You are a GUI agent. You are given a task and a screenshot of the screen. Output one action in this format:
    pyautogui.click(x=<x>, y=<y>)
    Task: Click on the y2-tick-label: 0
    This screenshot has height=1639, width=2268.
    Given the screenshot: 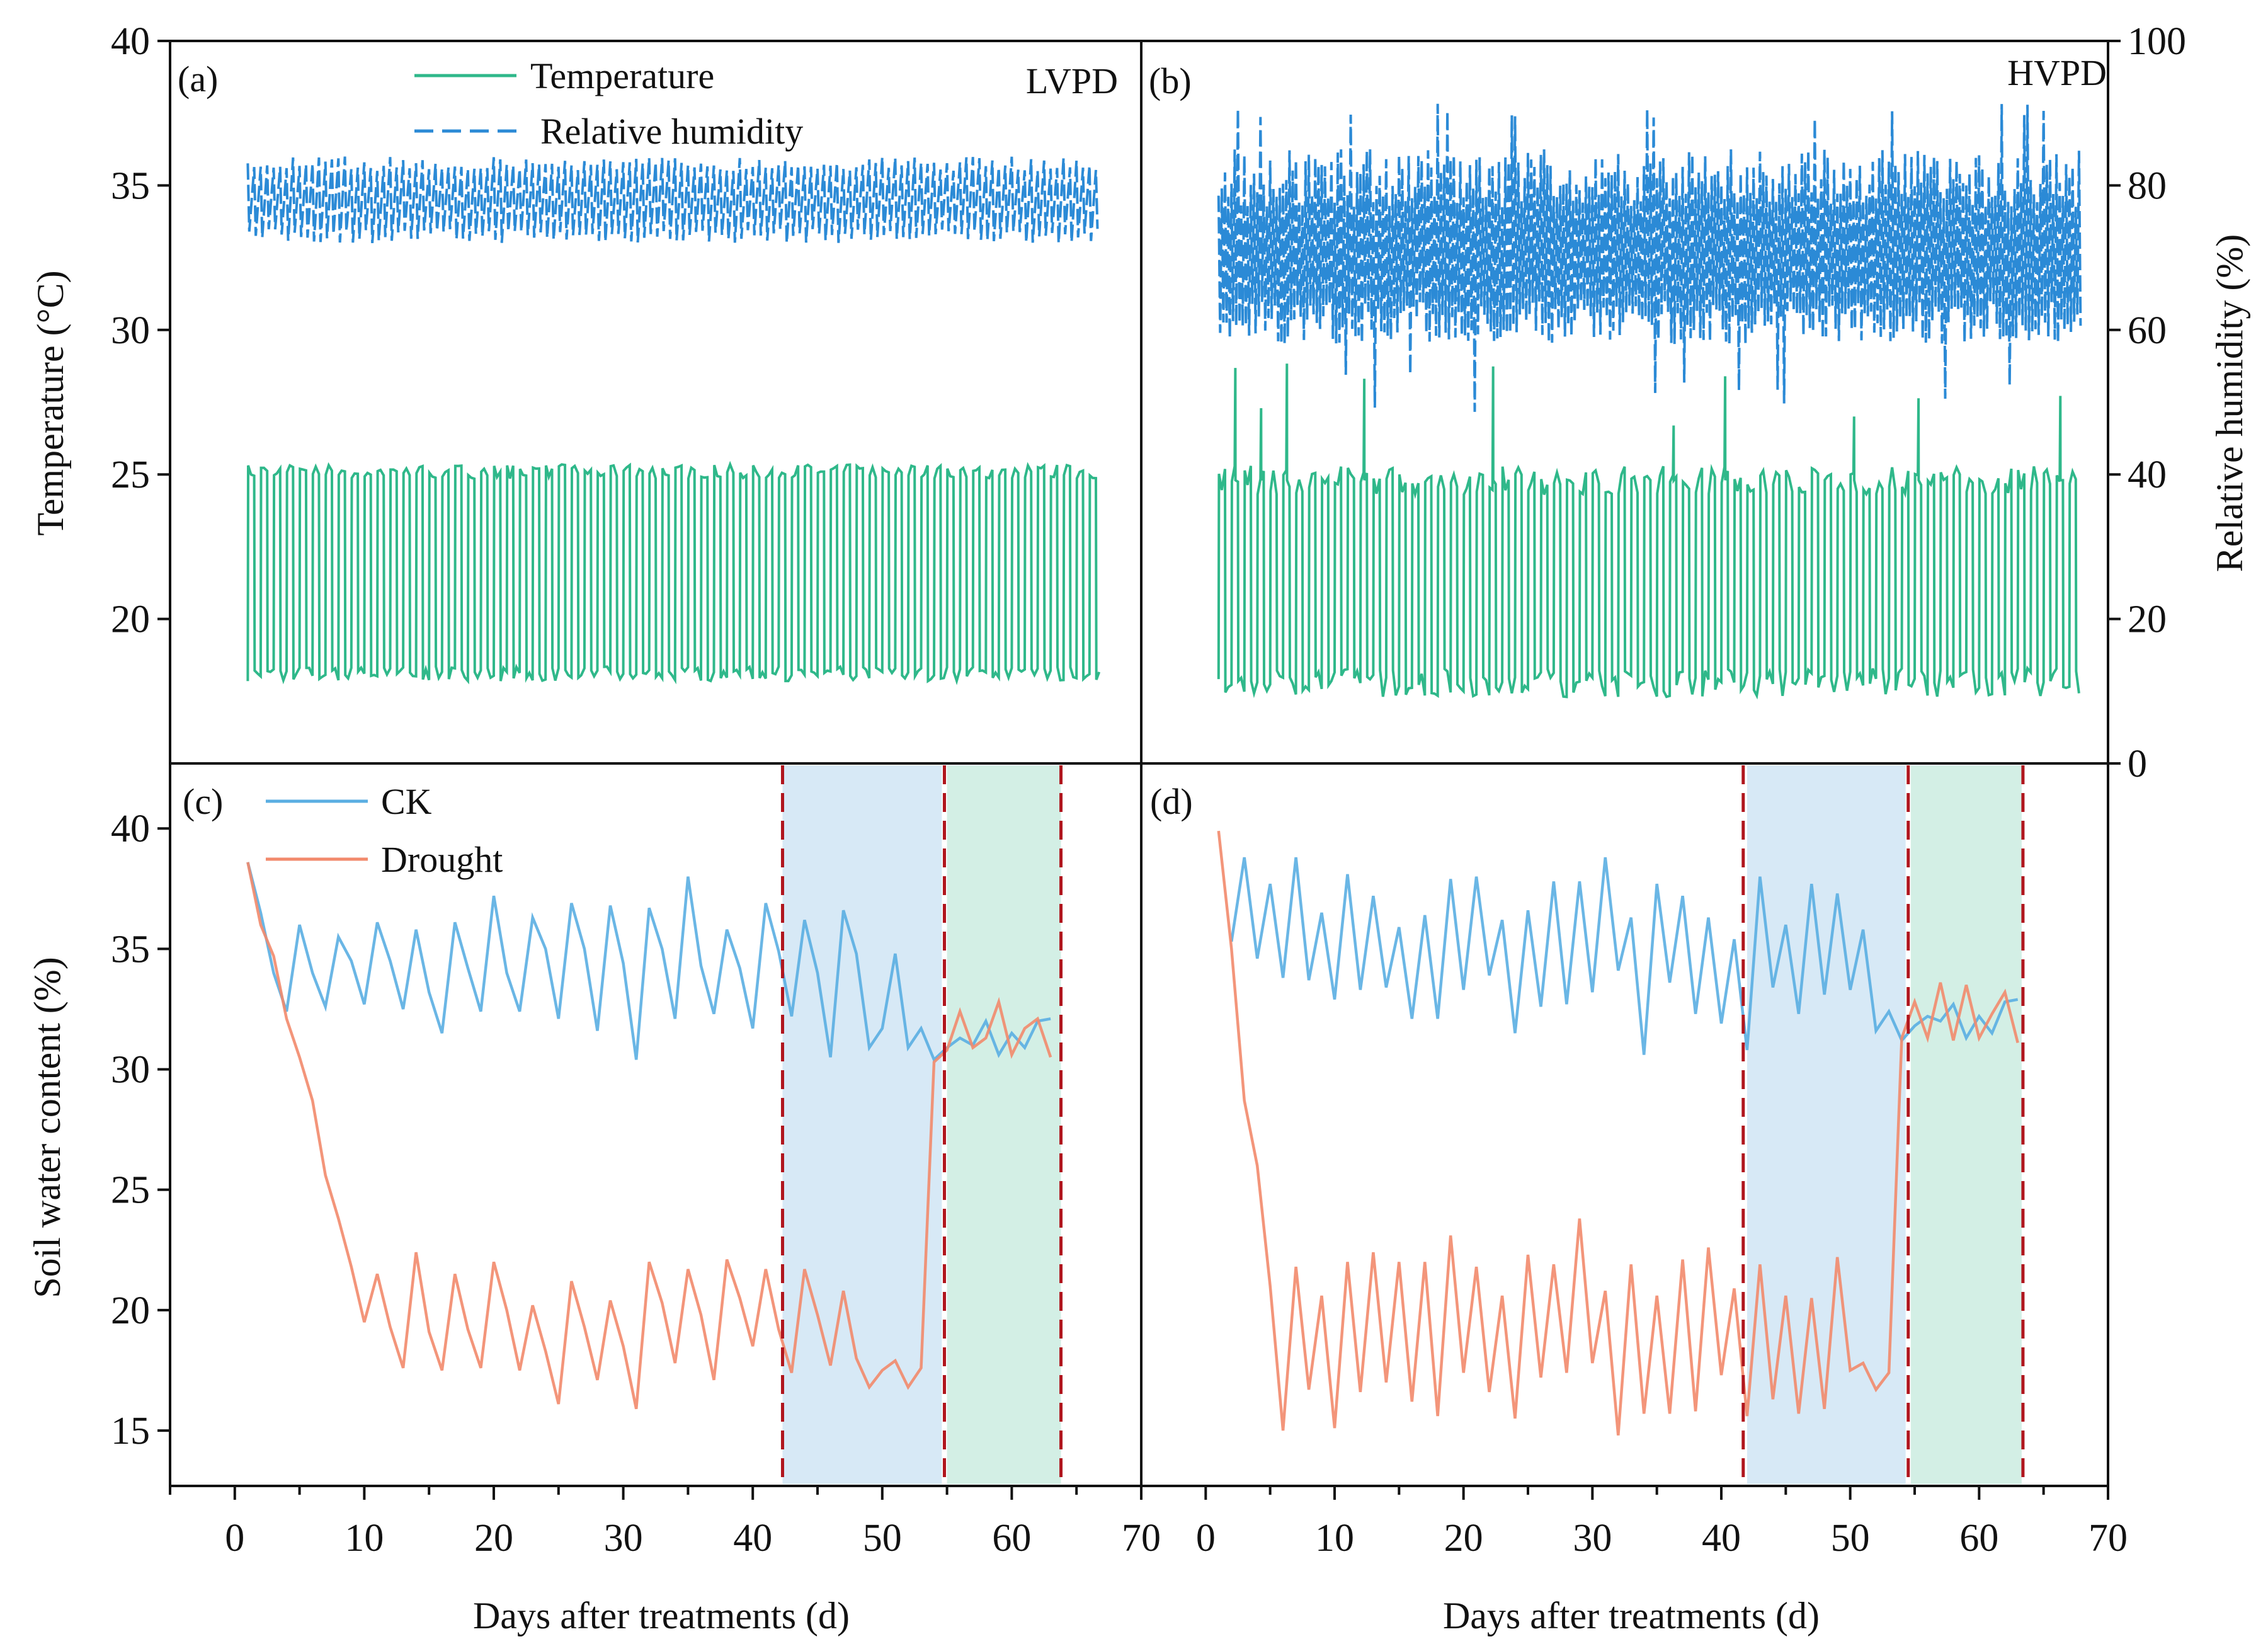 What is the action you would take?
    pyautogui.click(x=2137, y=764)
    